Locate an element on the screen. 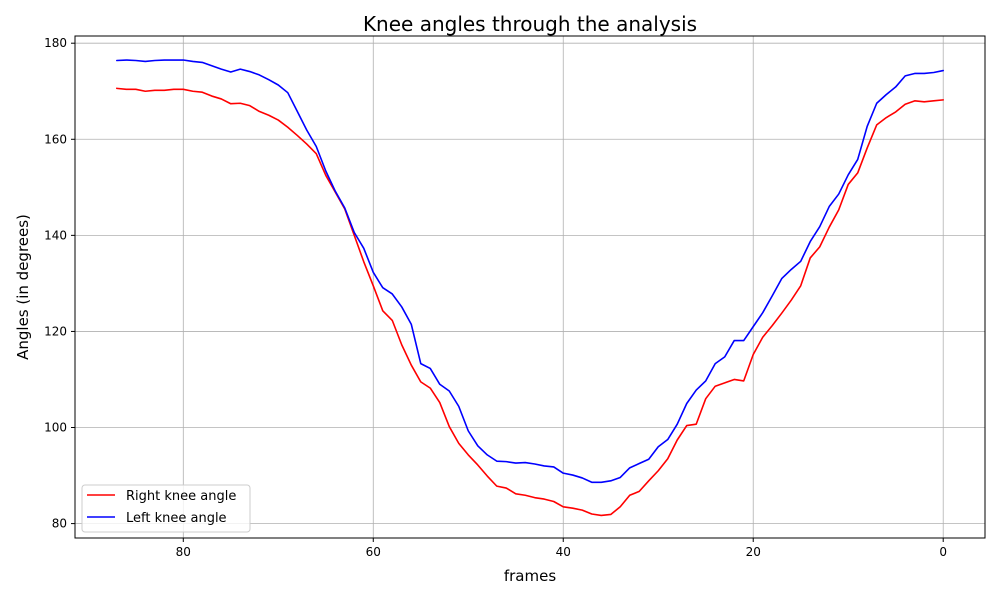 The width and height of the screenshot is (1000, 600). legend-label-left-knee: Left knee angle is located at coordinates (176, 518).